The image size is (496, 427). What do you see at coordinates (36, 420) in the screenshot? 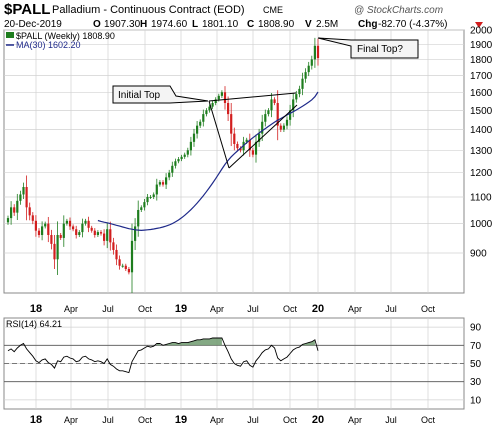
I see `rsi-x-tick-label: 18` at bounding box center [36, 420].